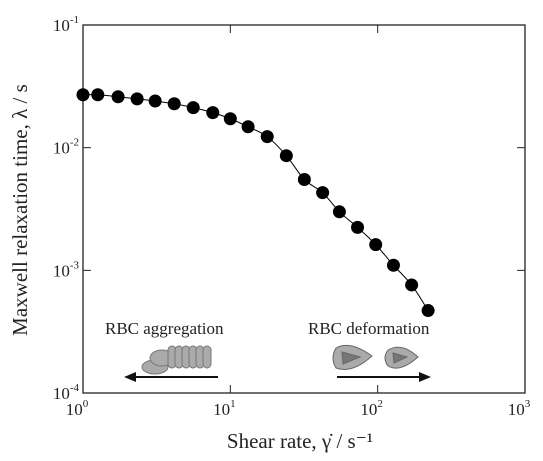 This screenshot has height=461, width=543. What do you see at coordinates (75, 388) in the screenshot?
I see `y-tick-label-exp: -4` at bounding box center [75, 388].